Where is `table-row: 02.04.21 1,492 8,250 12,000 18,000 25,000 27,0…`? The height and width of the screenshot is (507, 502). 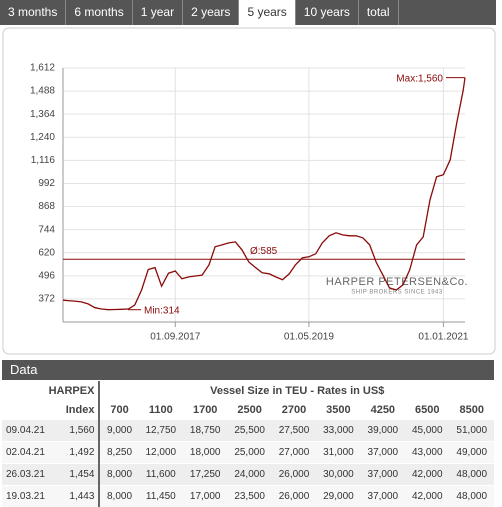 table-row: 02.04.21 1,492 8,250 12,000 18,000 25,000 27,0… is located at coordinates (248, 452).